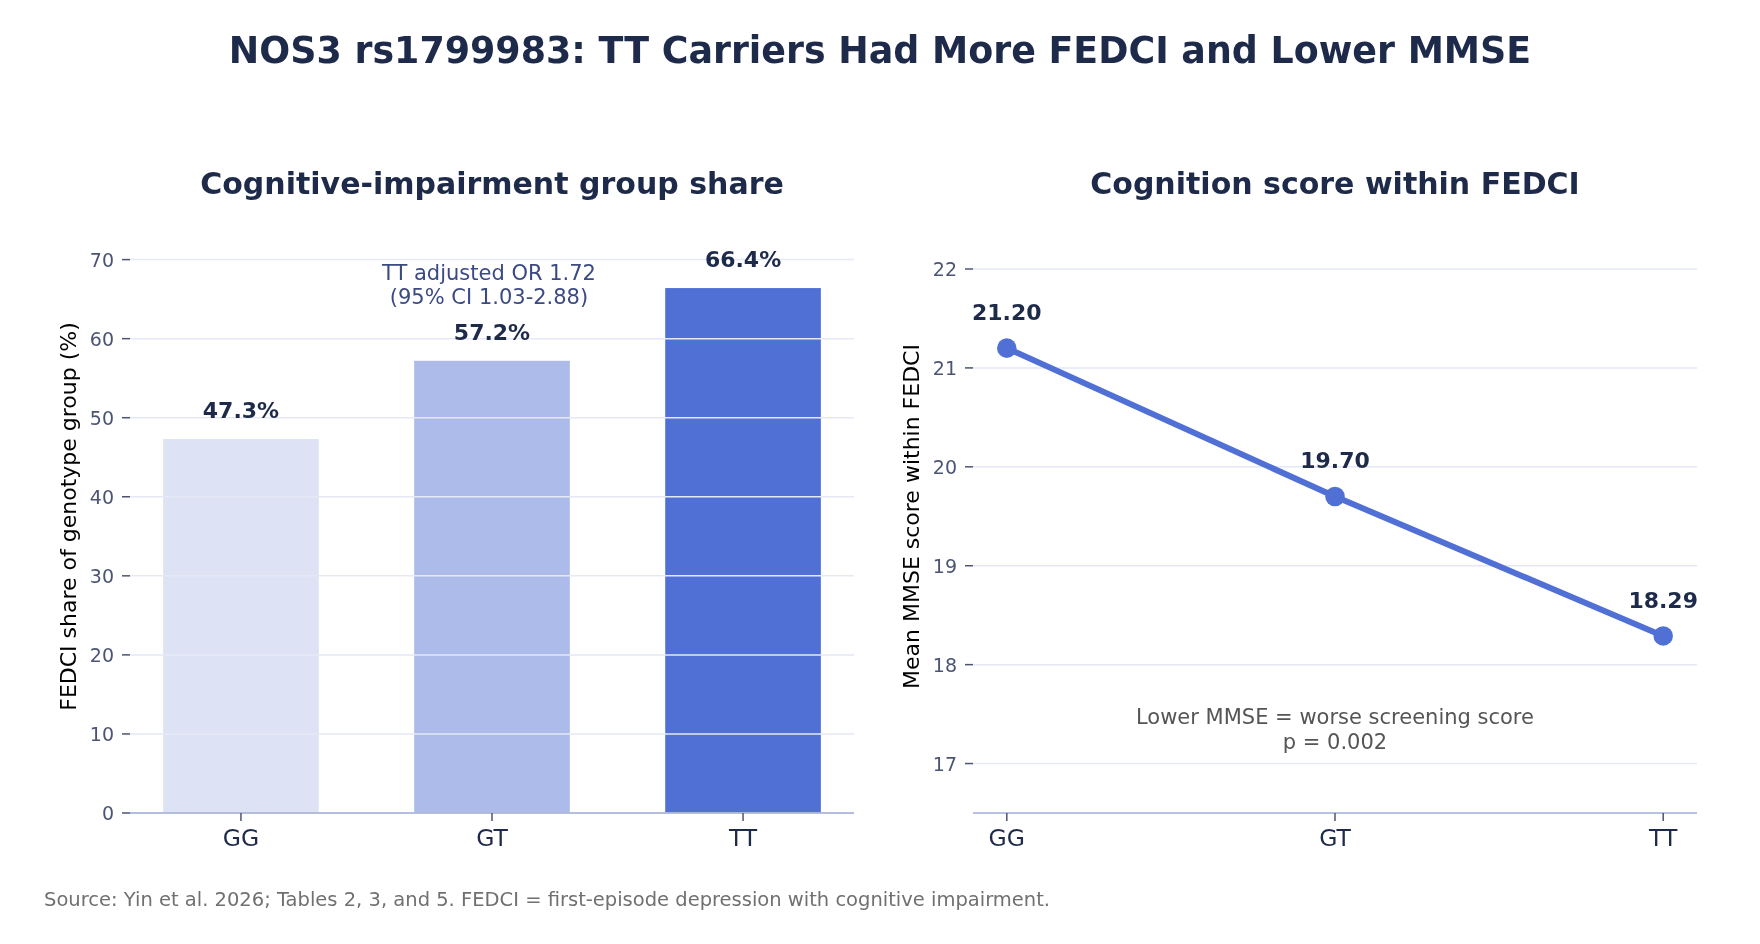 The image size is (1760, 944). I want to click on text: NOS3 rs1799983: TT Carriers Had More FEDCI and Lower MMSE, so click(880, 50).